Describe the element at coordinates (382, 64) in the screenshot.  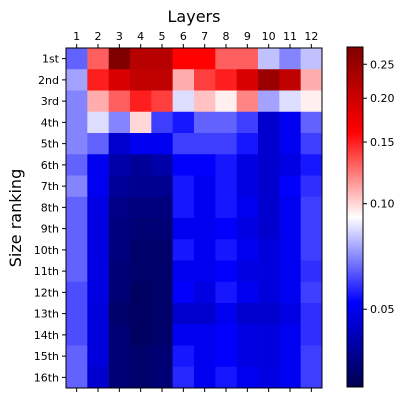
I see `colorbar-tick-label: 0.25` at that location.